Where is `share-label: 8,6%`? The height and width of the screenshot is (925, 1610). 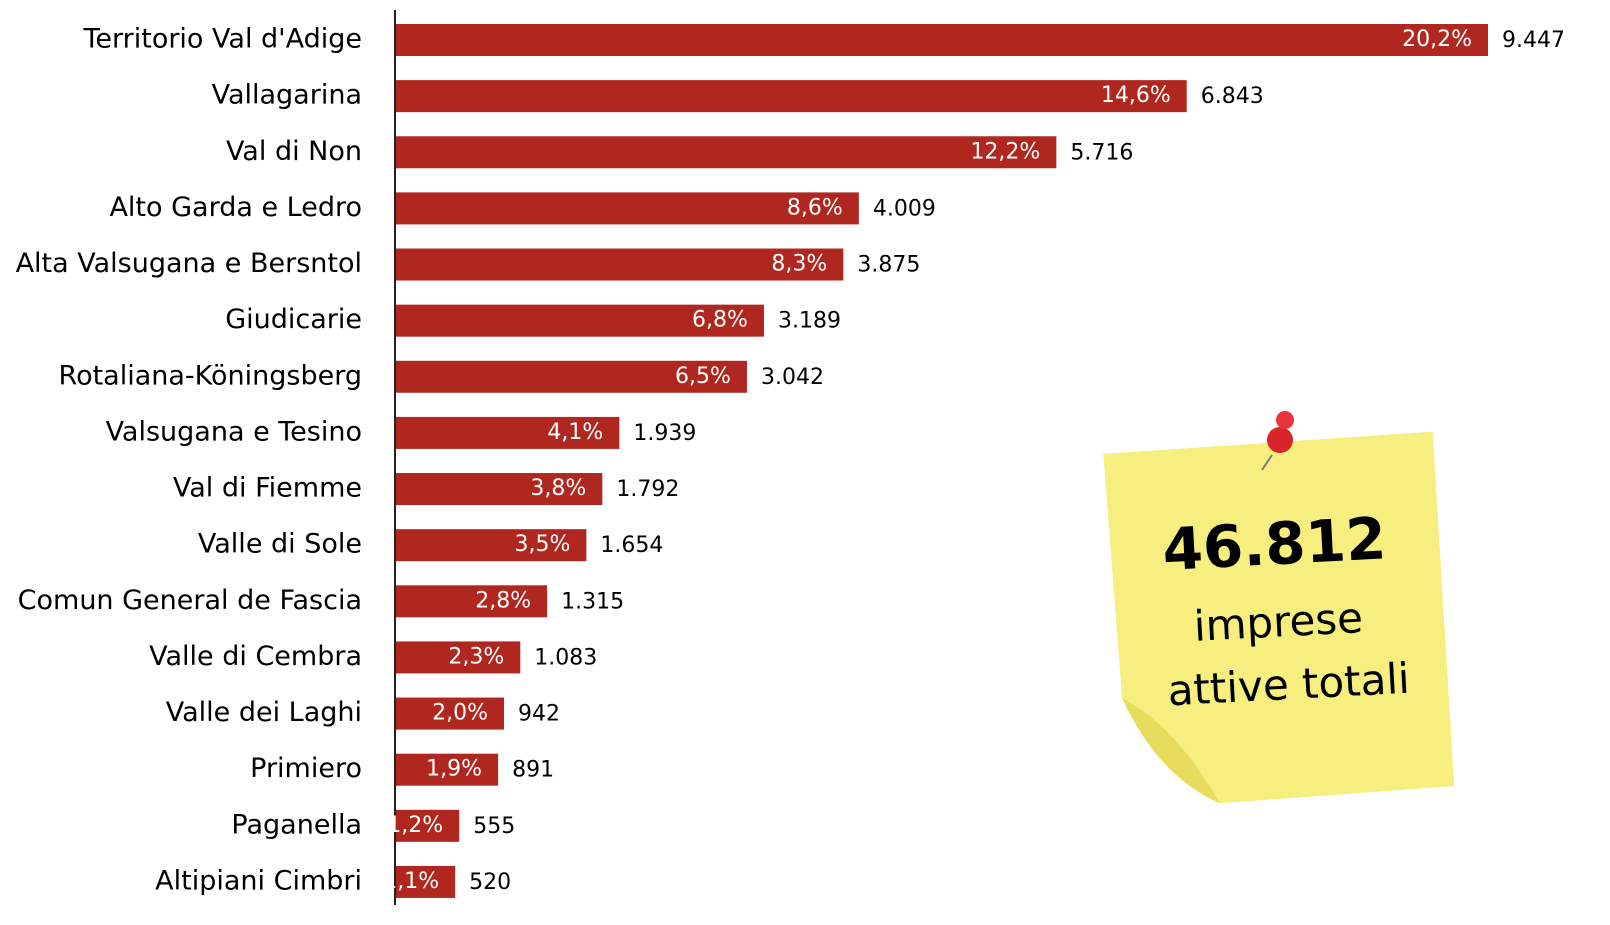
share-label: 8,6% is located at coordinates (815, 207).